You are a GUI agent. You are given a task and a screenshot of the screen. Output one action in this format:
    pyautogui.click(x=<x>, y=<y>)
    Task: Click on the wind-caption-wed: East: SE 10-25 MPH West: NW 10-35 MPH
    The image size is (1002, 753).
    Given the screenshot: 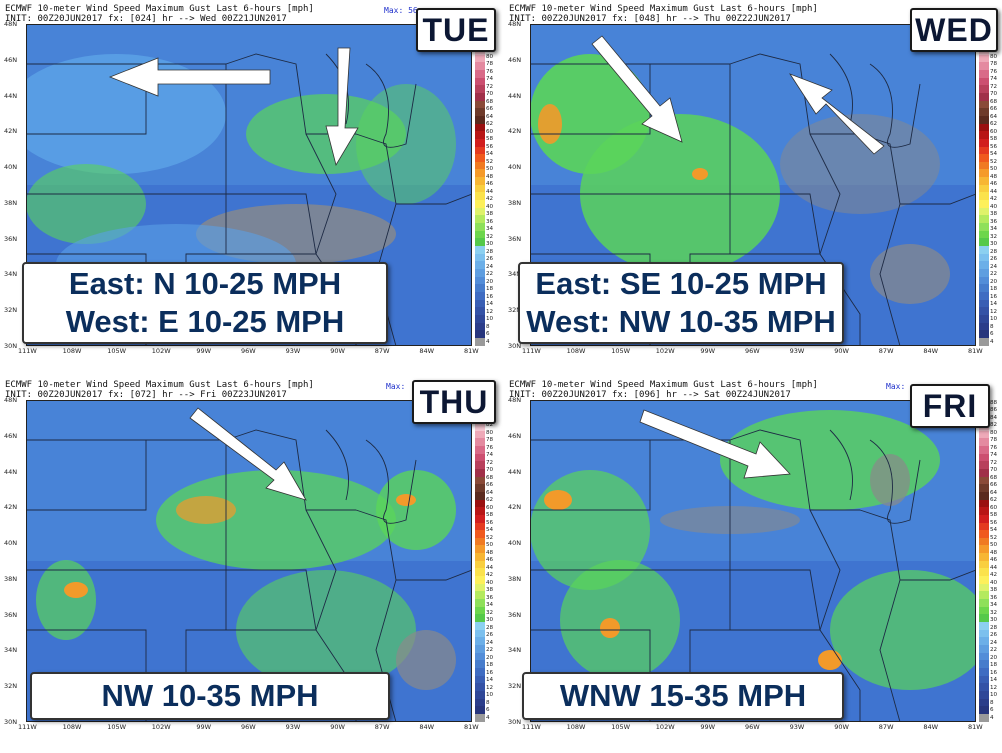 What is the action you would take?
    pyautogui.click(x=681, y=303)
    